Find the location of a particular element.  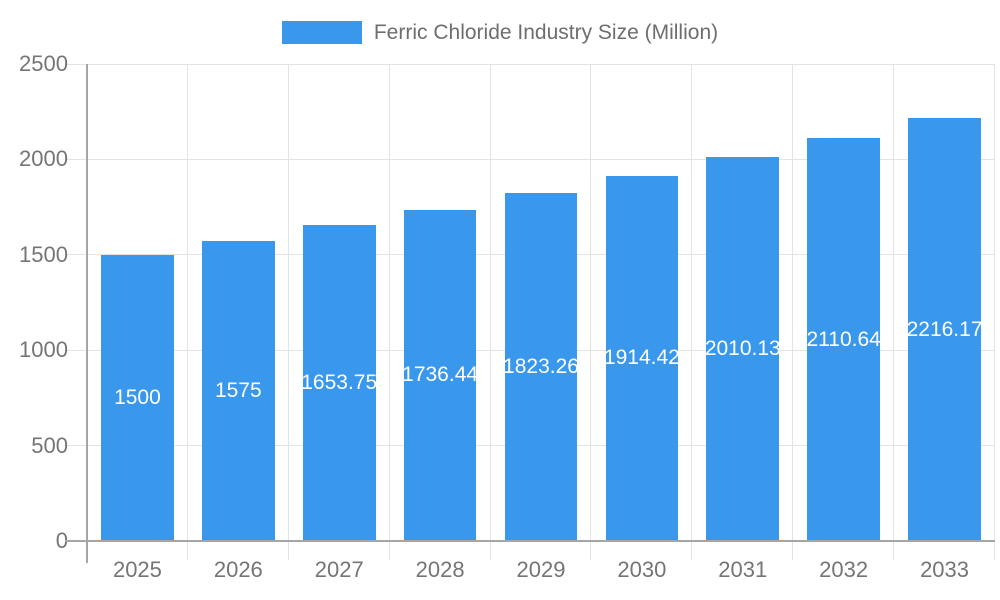

bar-2027: 1653.75 is located at coordinates (339, 383).